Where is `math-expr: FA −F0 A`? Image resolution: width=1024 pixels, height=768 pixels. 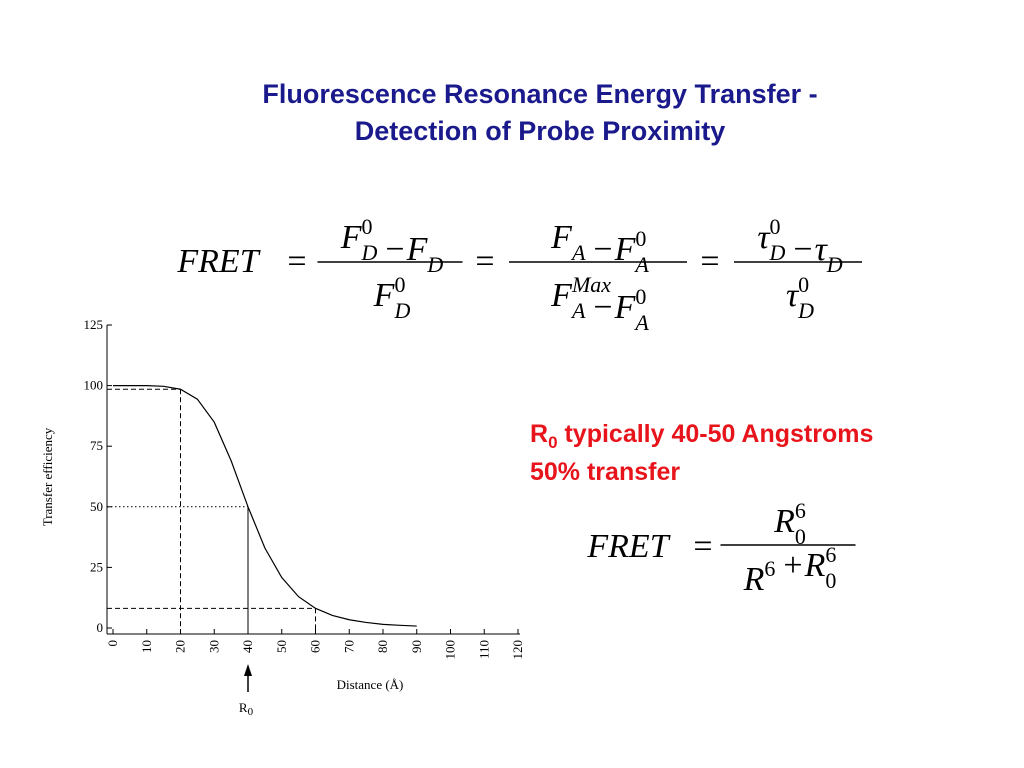 math-expr: FA −F0 A is located at coordinates (599, 248).